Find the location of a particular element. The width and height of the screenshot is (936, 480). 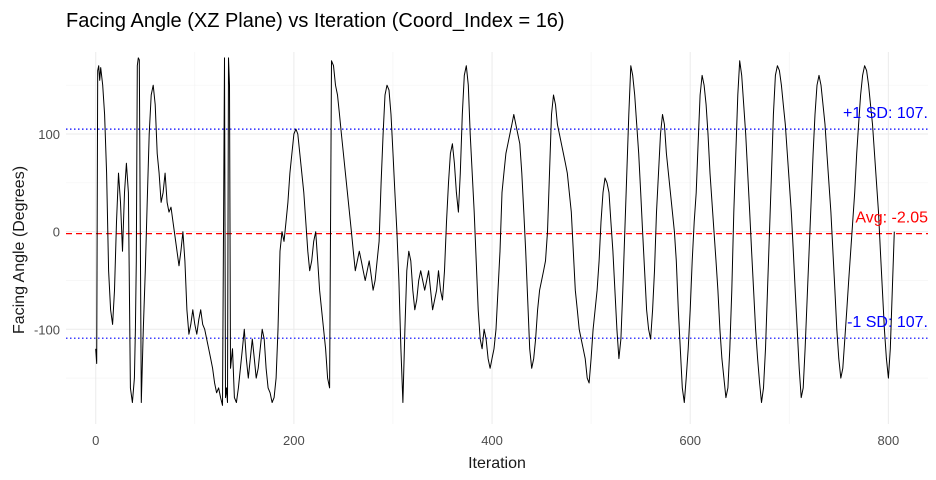

minus-sd-reference-label: -1 SD: 107. is located at coordinates (887, 322).